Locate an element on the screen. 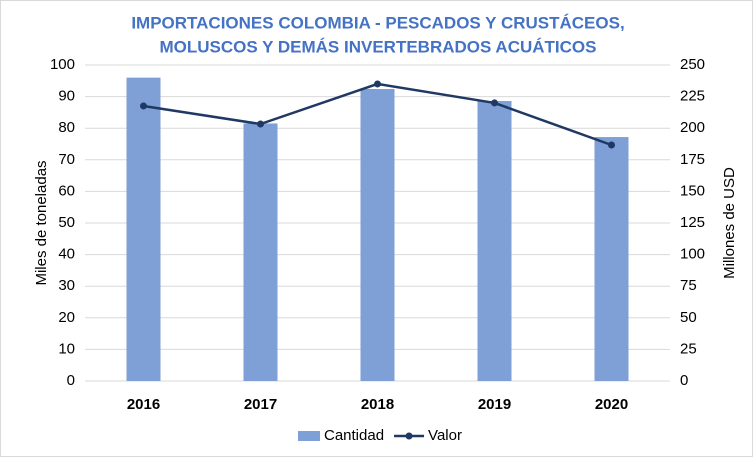  x-tick-label: 2019 is located at coordinates (494, 404).